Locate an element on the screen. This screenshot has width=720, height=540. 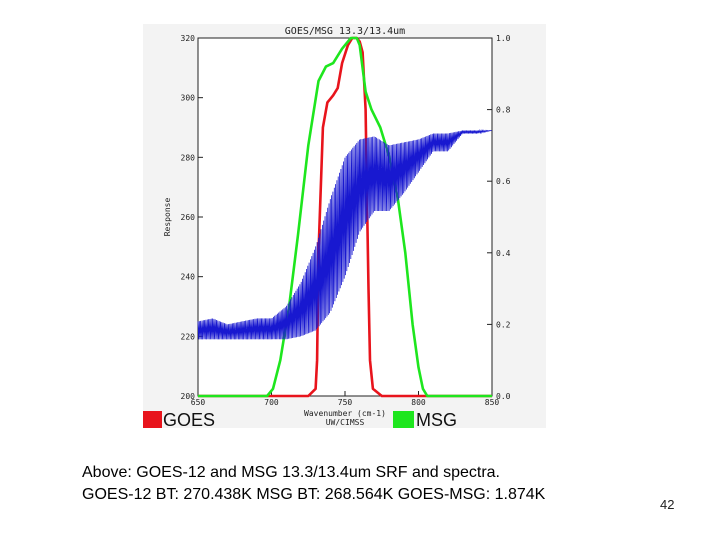
x-tick-label: 750 is located at coordinates (345, 402).